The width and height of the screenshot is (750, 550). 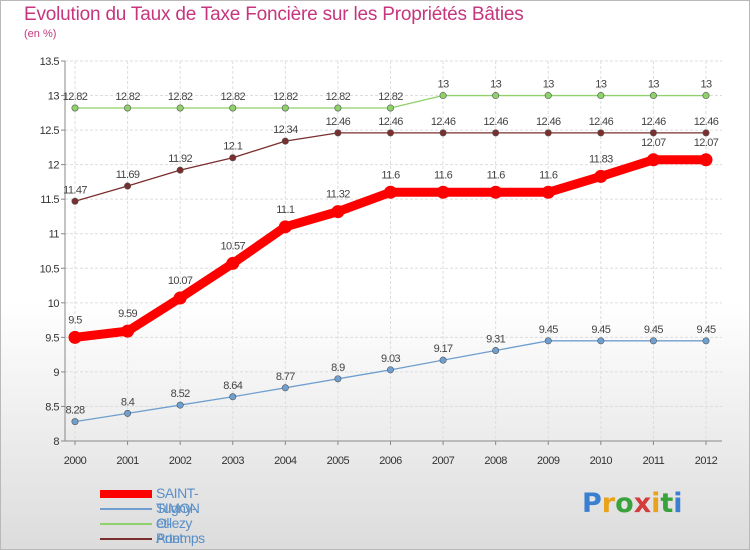 What do you see at coordinates (601, 133) in the screenshot?
I see `point-artemps-2010` at bounding box center [601, 133].